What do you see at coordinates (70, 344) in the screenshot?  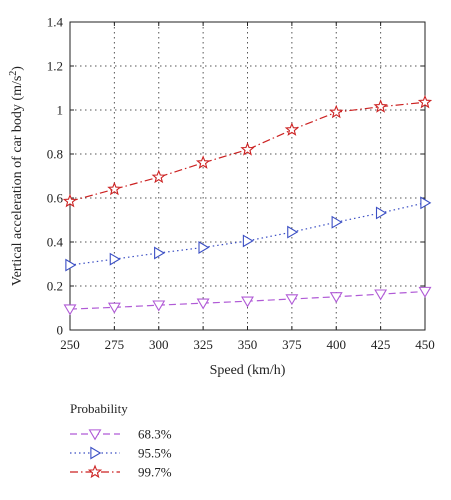 I see `x-tick-label: 250` at bounding box center [70, 344].